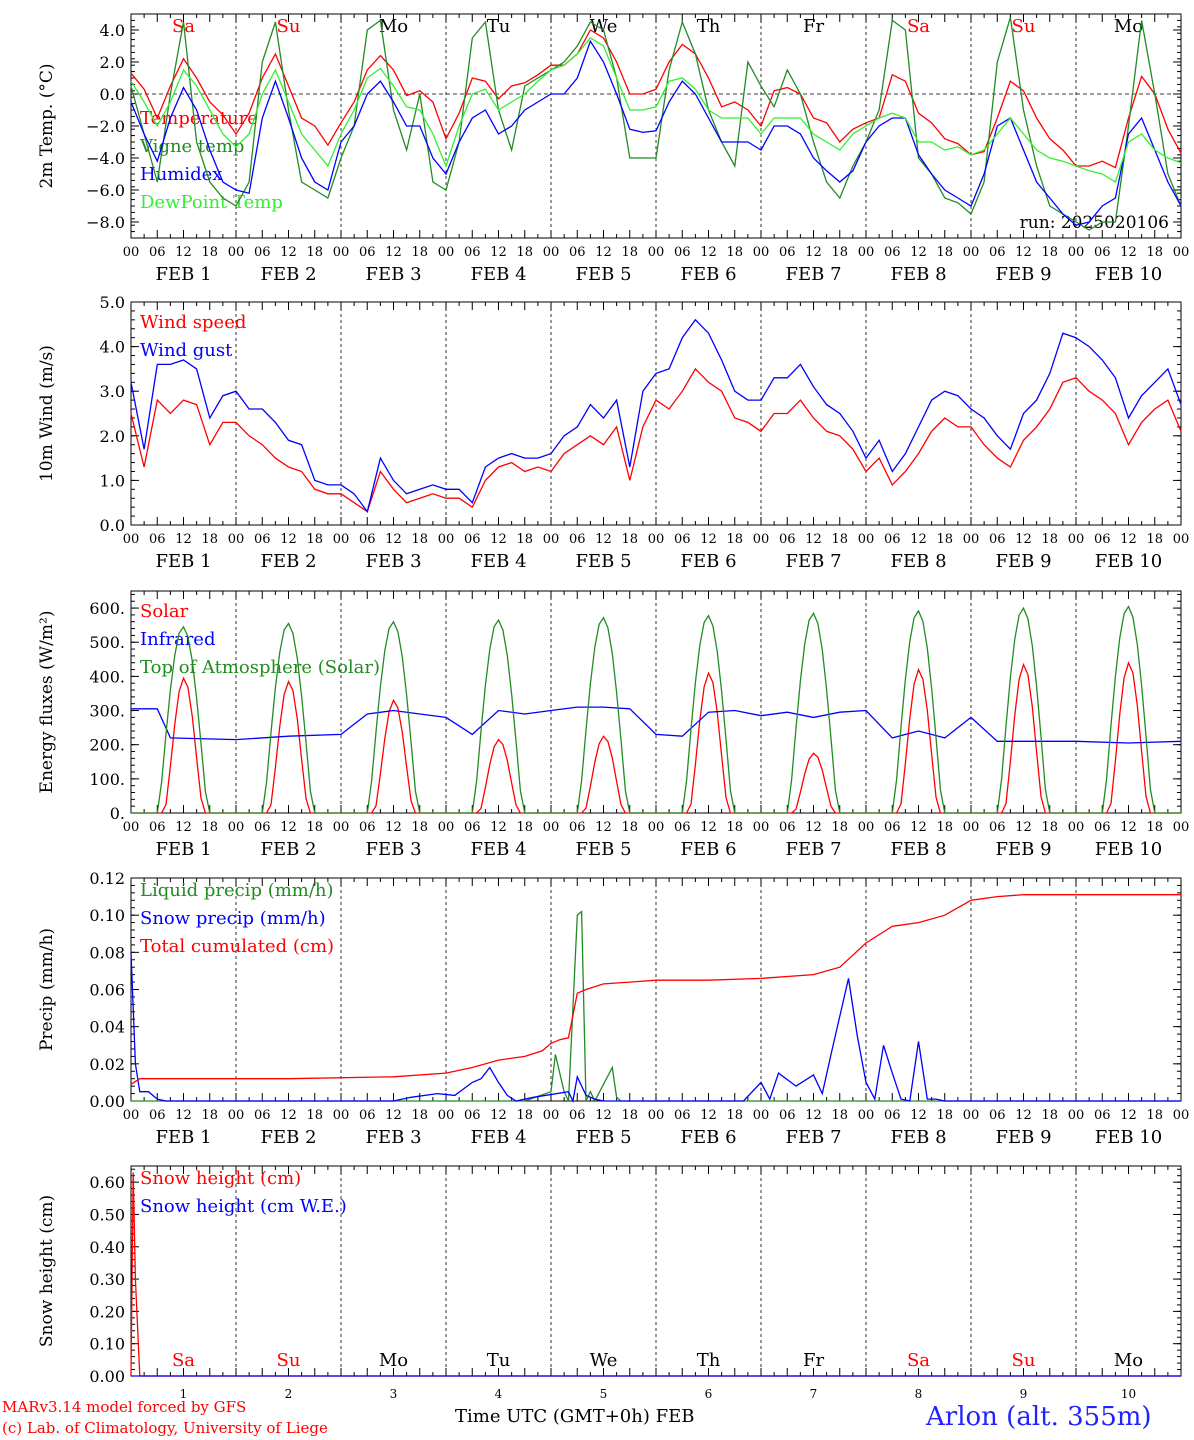  What do you see at coordinates (813, 561) in the screenshot?
I see `date-label: FEB 7` at bounding box center [813, 561].